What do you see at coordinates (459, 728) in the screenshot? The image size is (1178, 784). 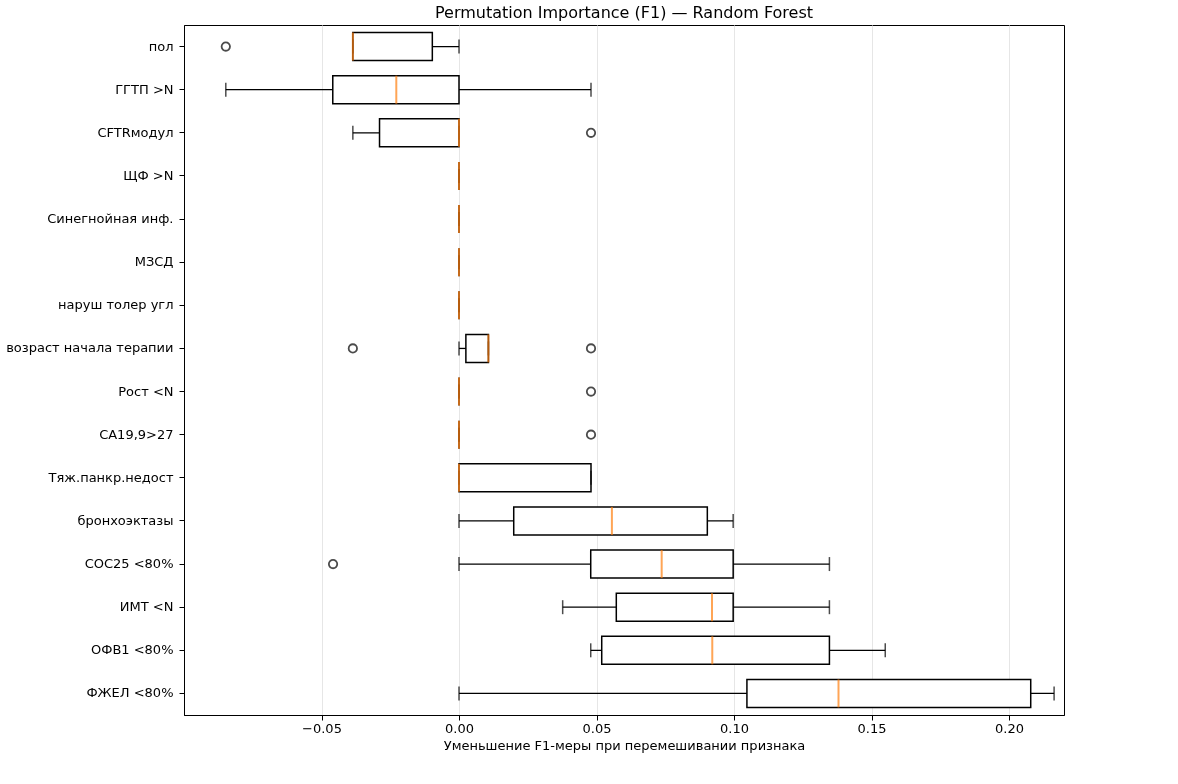 I see `x-tick-label: 0.00` at bounding box center [459, 728].